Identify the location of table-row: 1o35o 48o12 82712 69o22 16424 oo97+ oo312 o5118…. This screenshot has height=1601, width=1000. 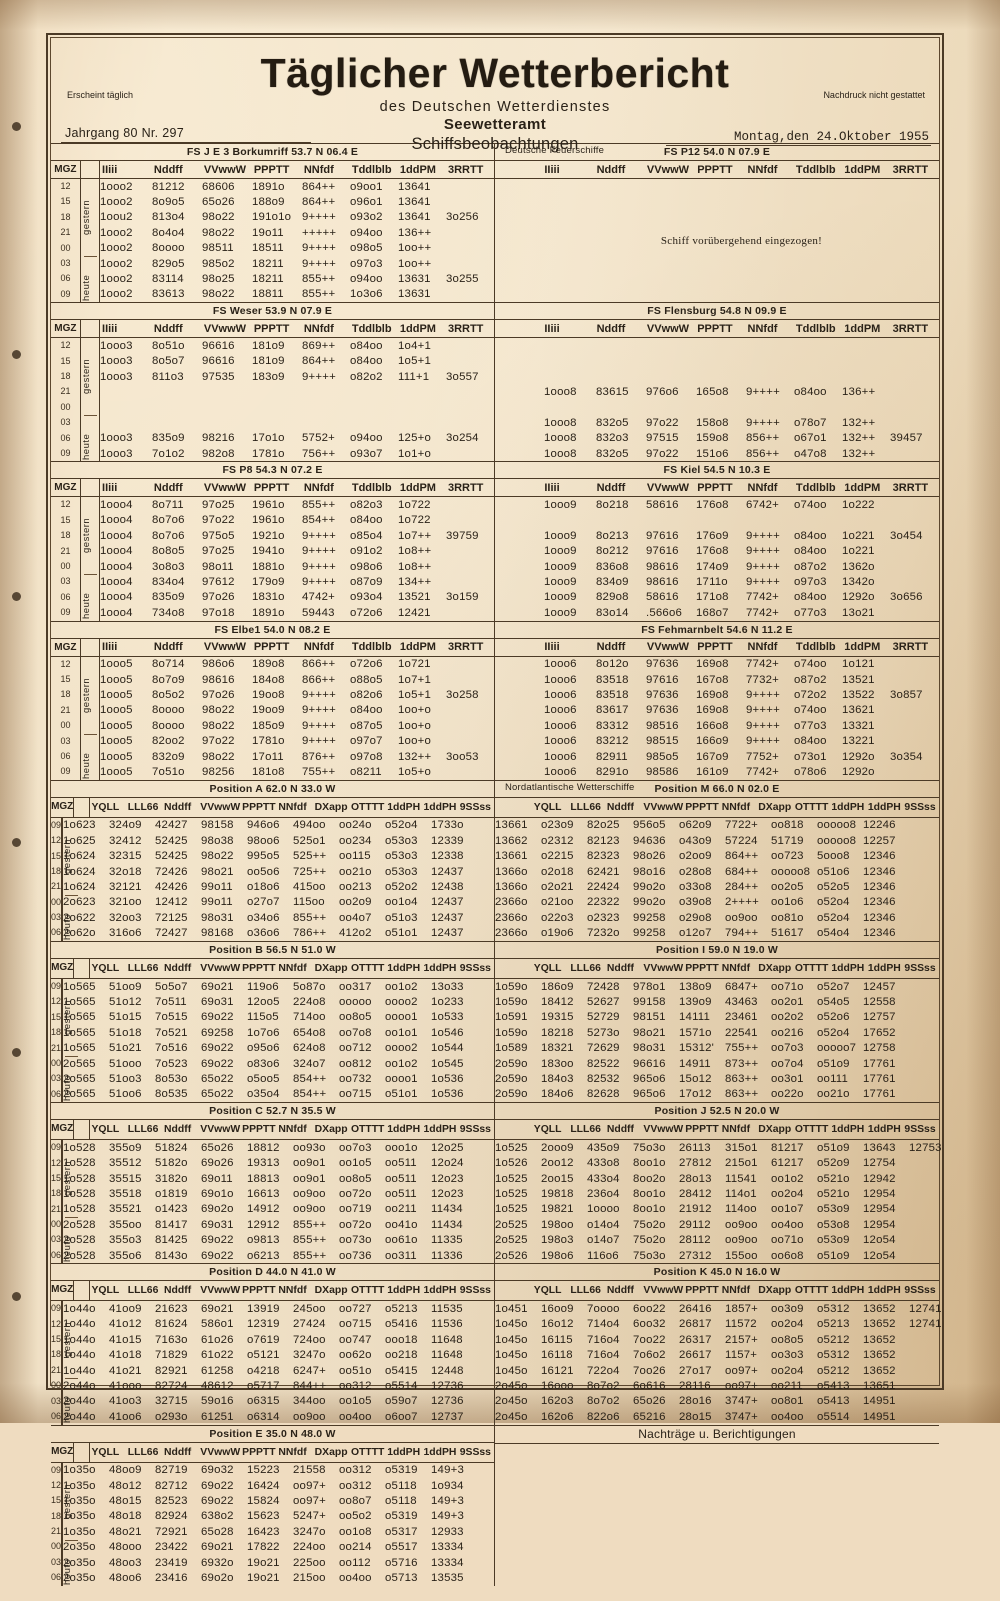
(293, 1485).